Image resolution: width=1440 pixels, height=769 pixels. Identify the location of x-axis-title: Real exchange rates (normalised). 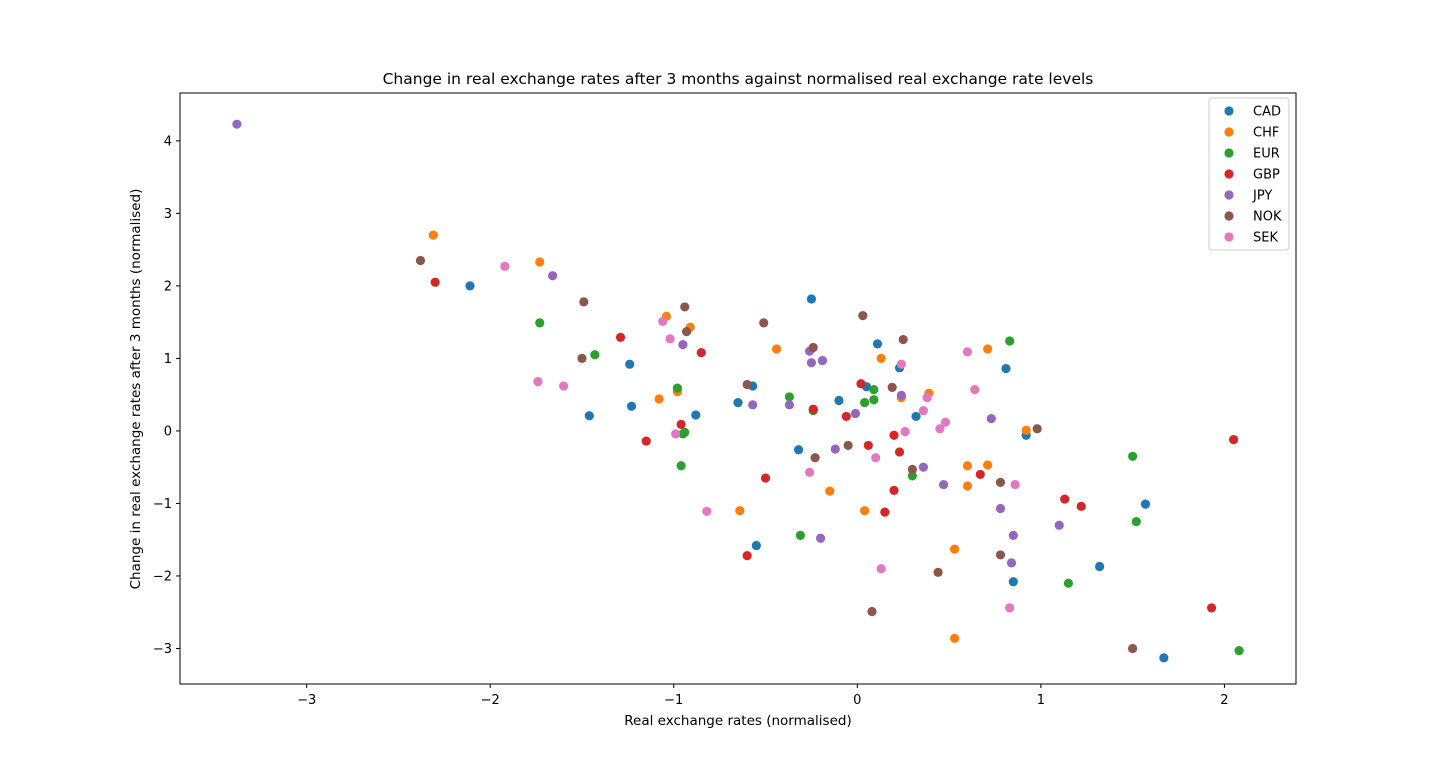
(737, 721).